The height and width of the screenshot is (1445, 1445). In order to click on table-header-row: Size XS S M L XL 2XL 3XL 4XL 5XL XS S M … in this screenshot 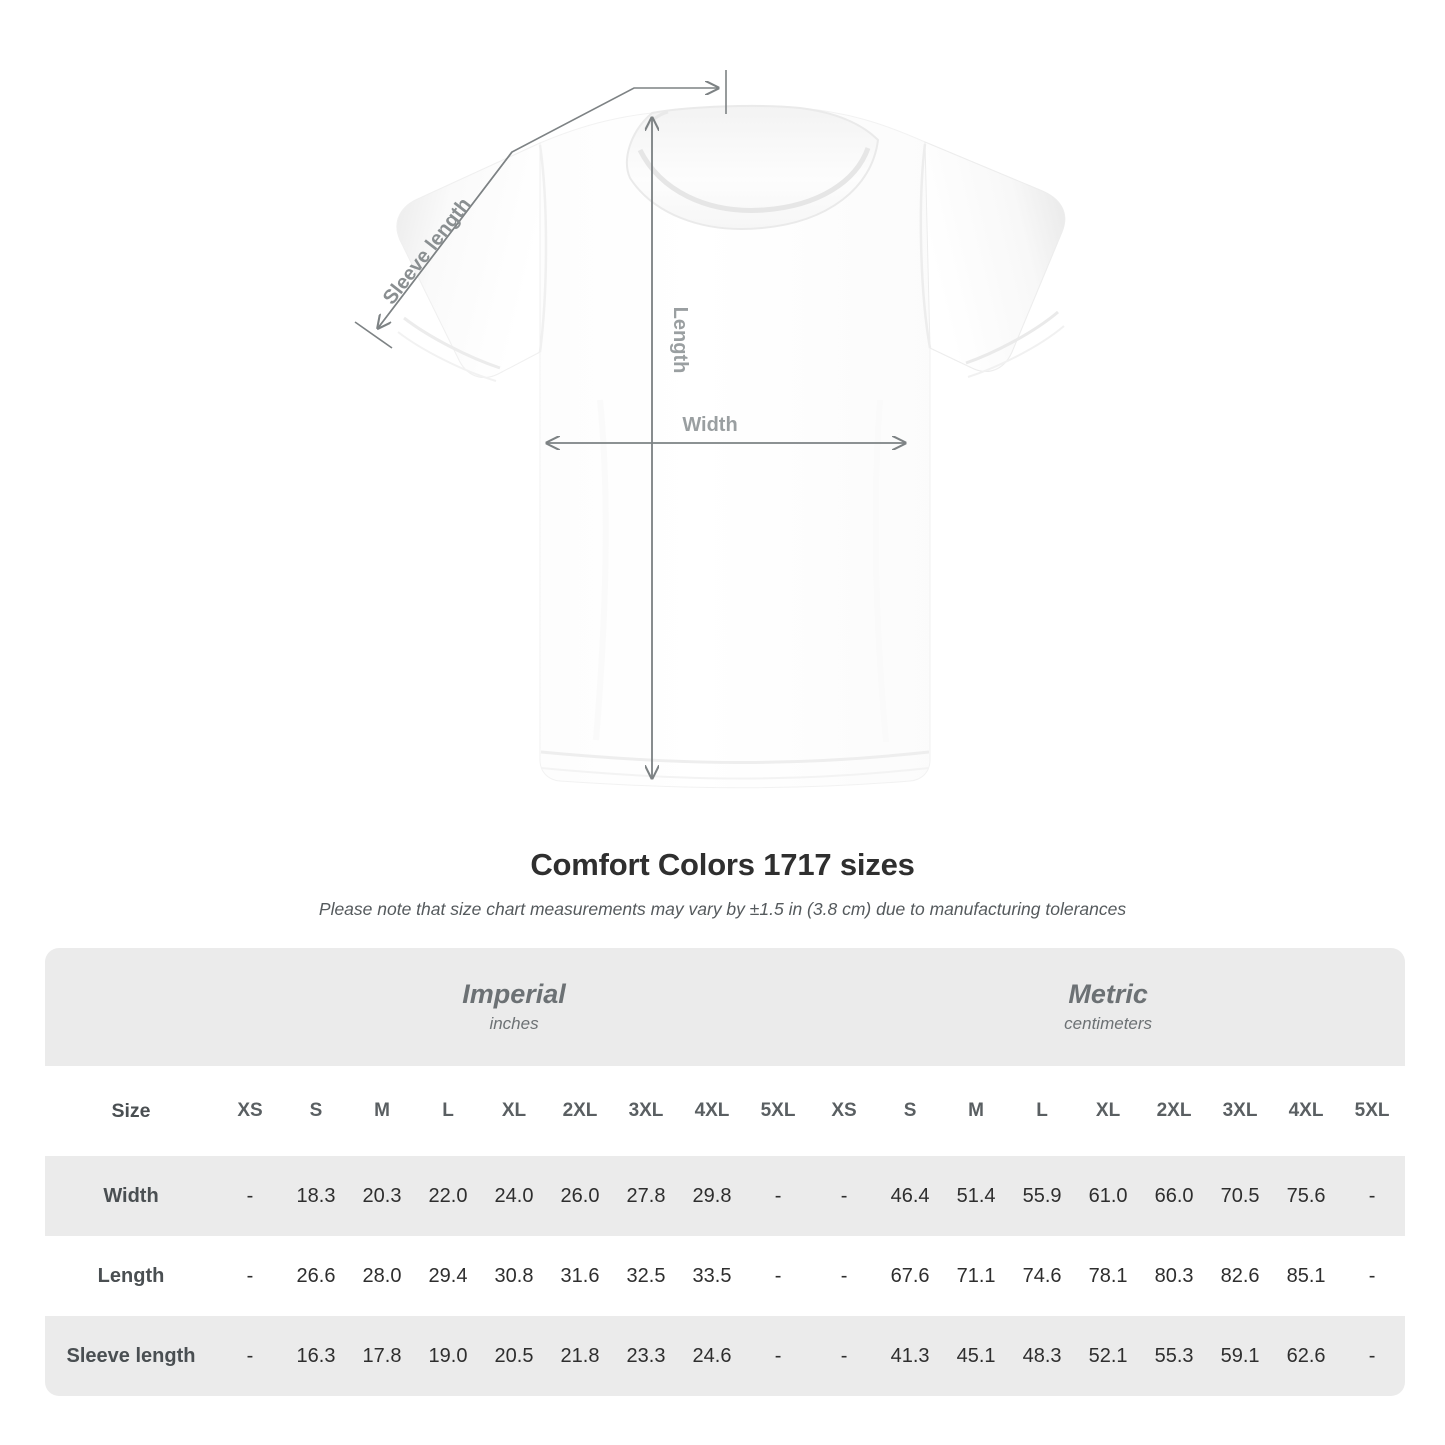, I will do `click(725, 1111)`.